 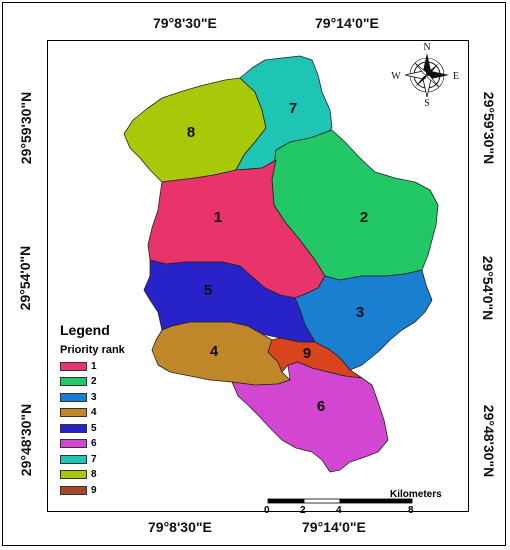 What do you see at coordinates (303, 510) in the screenshot?
I see `scale-tick-2: 2` at bounding box center [303, 510].